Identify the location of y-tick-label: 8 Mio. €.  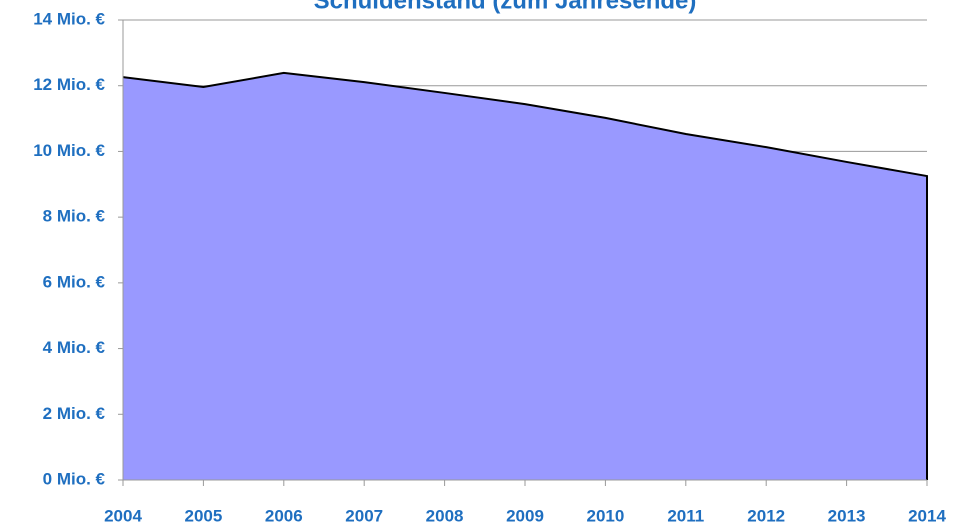
(74, 216).